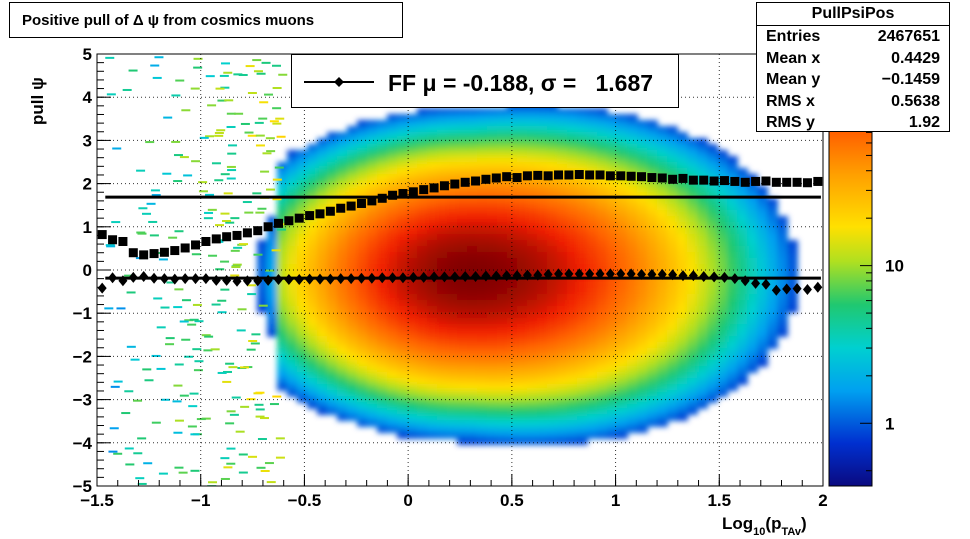 The image size is (970, 539). What do you see at coordinates (82, 313) in the screenshot?
I see `y-tick-label: −1` at bounding box center [82, 313].